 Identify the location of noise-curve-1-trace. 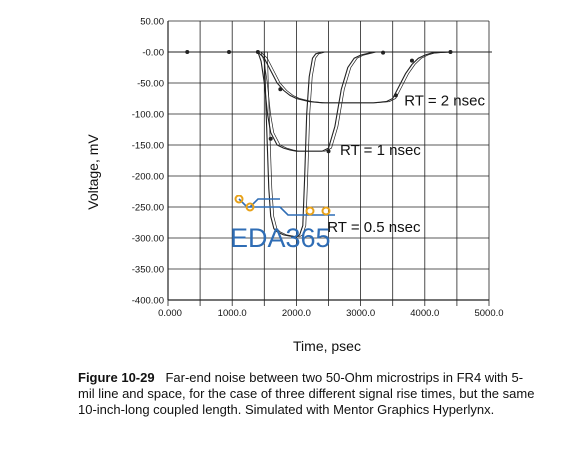
(331, 77).